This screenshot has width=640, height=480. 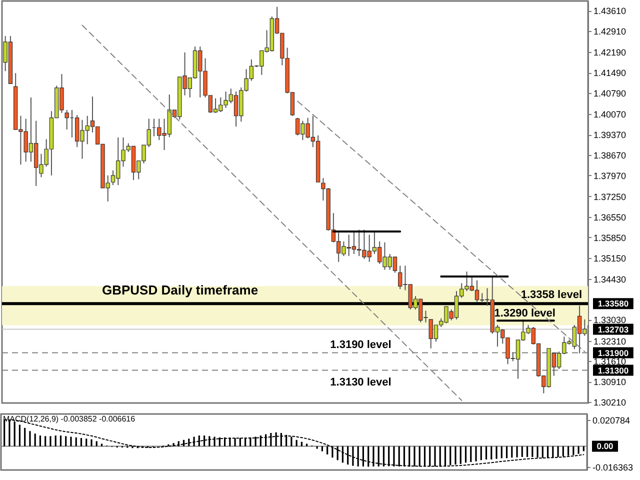 What do you see at coordinates (610, 403) in the screenshot?
I see `y-tick-label: 1.30210` at bounding box center [610, 403].